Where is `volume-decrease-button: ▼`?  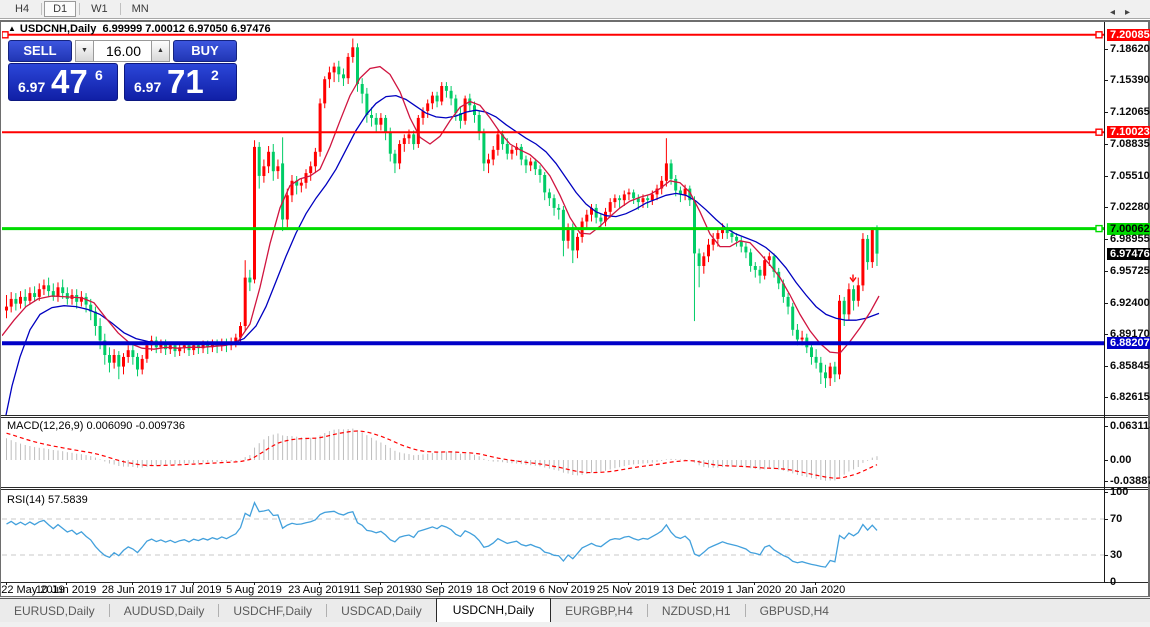 volume-decrease-button: ▼ is located at coordinates (84, 51).